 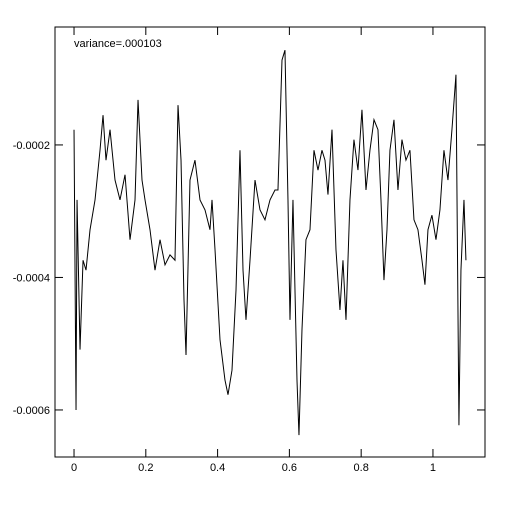 What do you see at coordinates (145, 468) in the screenshot?
I see `x-tick-label: 0.2` at bounding box center [145, 468].